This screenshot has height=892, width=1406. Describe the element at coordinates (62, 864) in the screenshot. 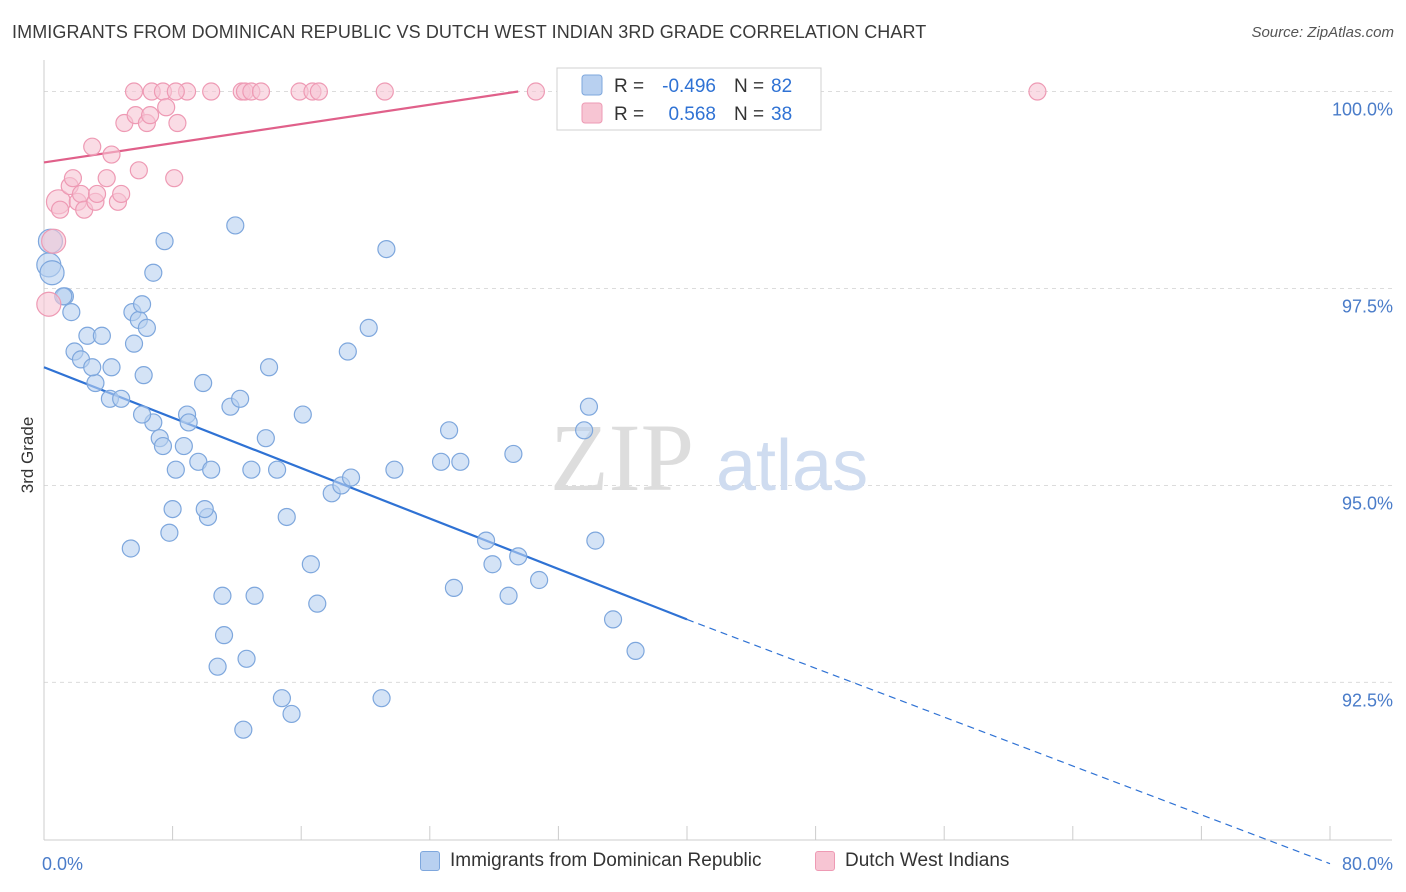

I see `x-tick-label-0: 0.0%` at that location.